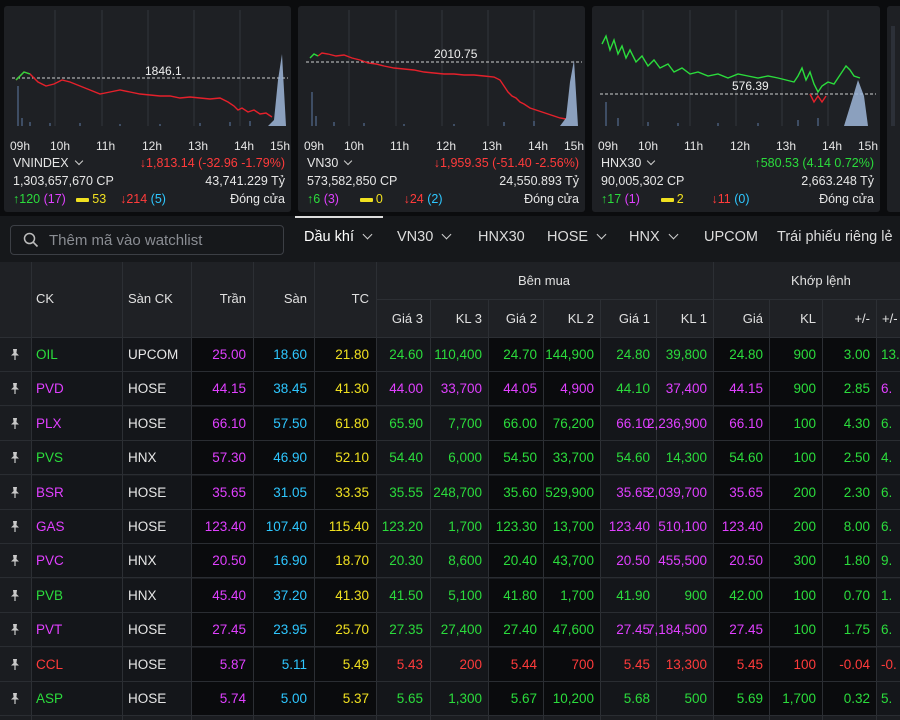 The image size is (900, 720). Describe the element at coordinates (523, 698) in the screenshot. I see `bid-price-2-cell: 5.67` at that location.